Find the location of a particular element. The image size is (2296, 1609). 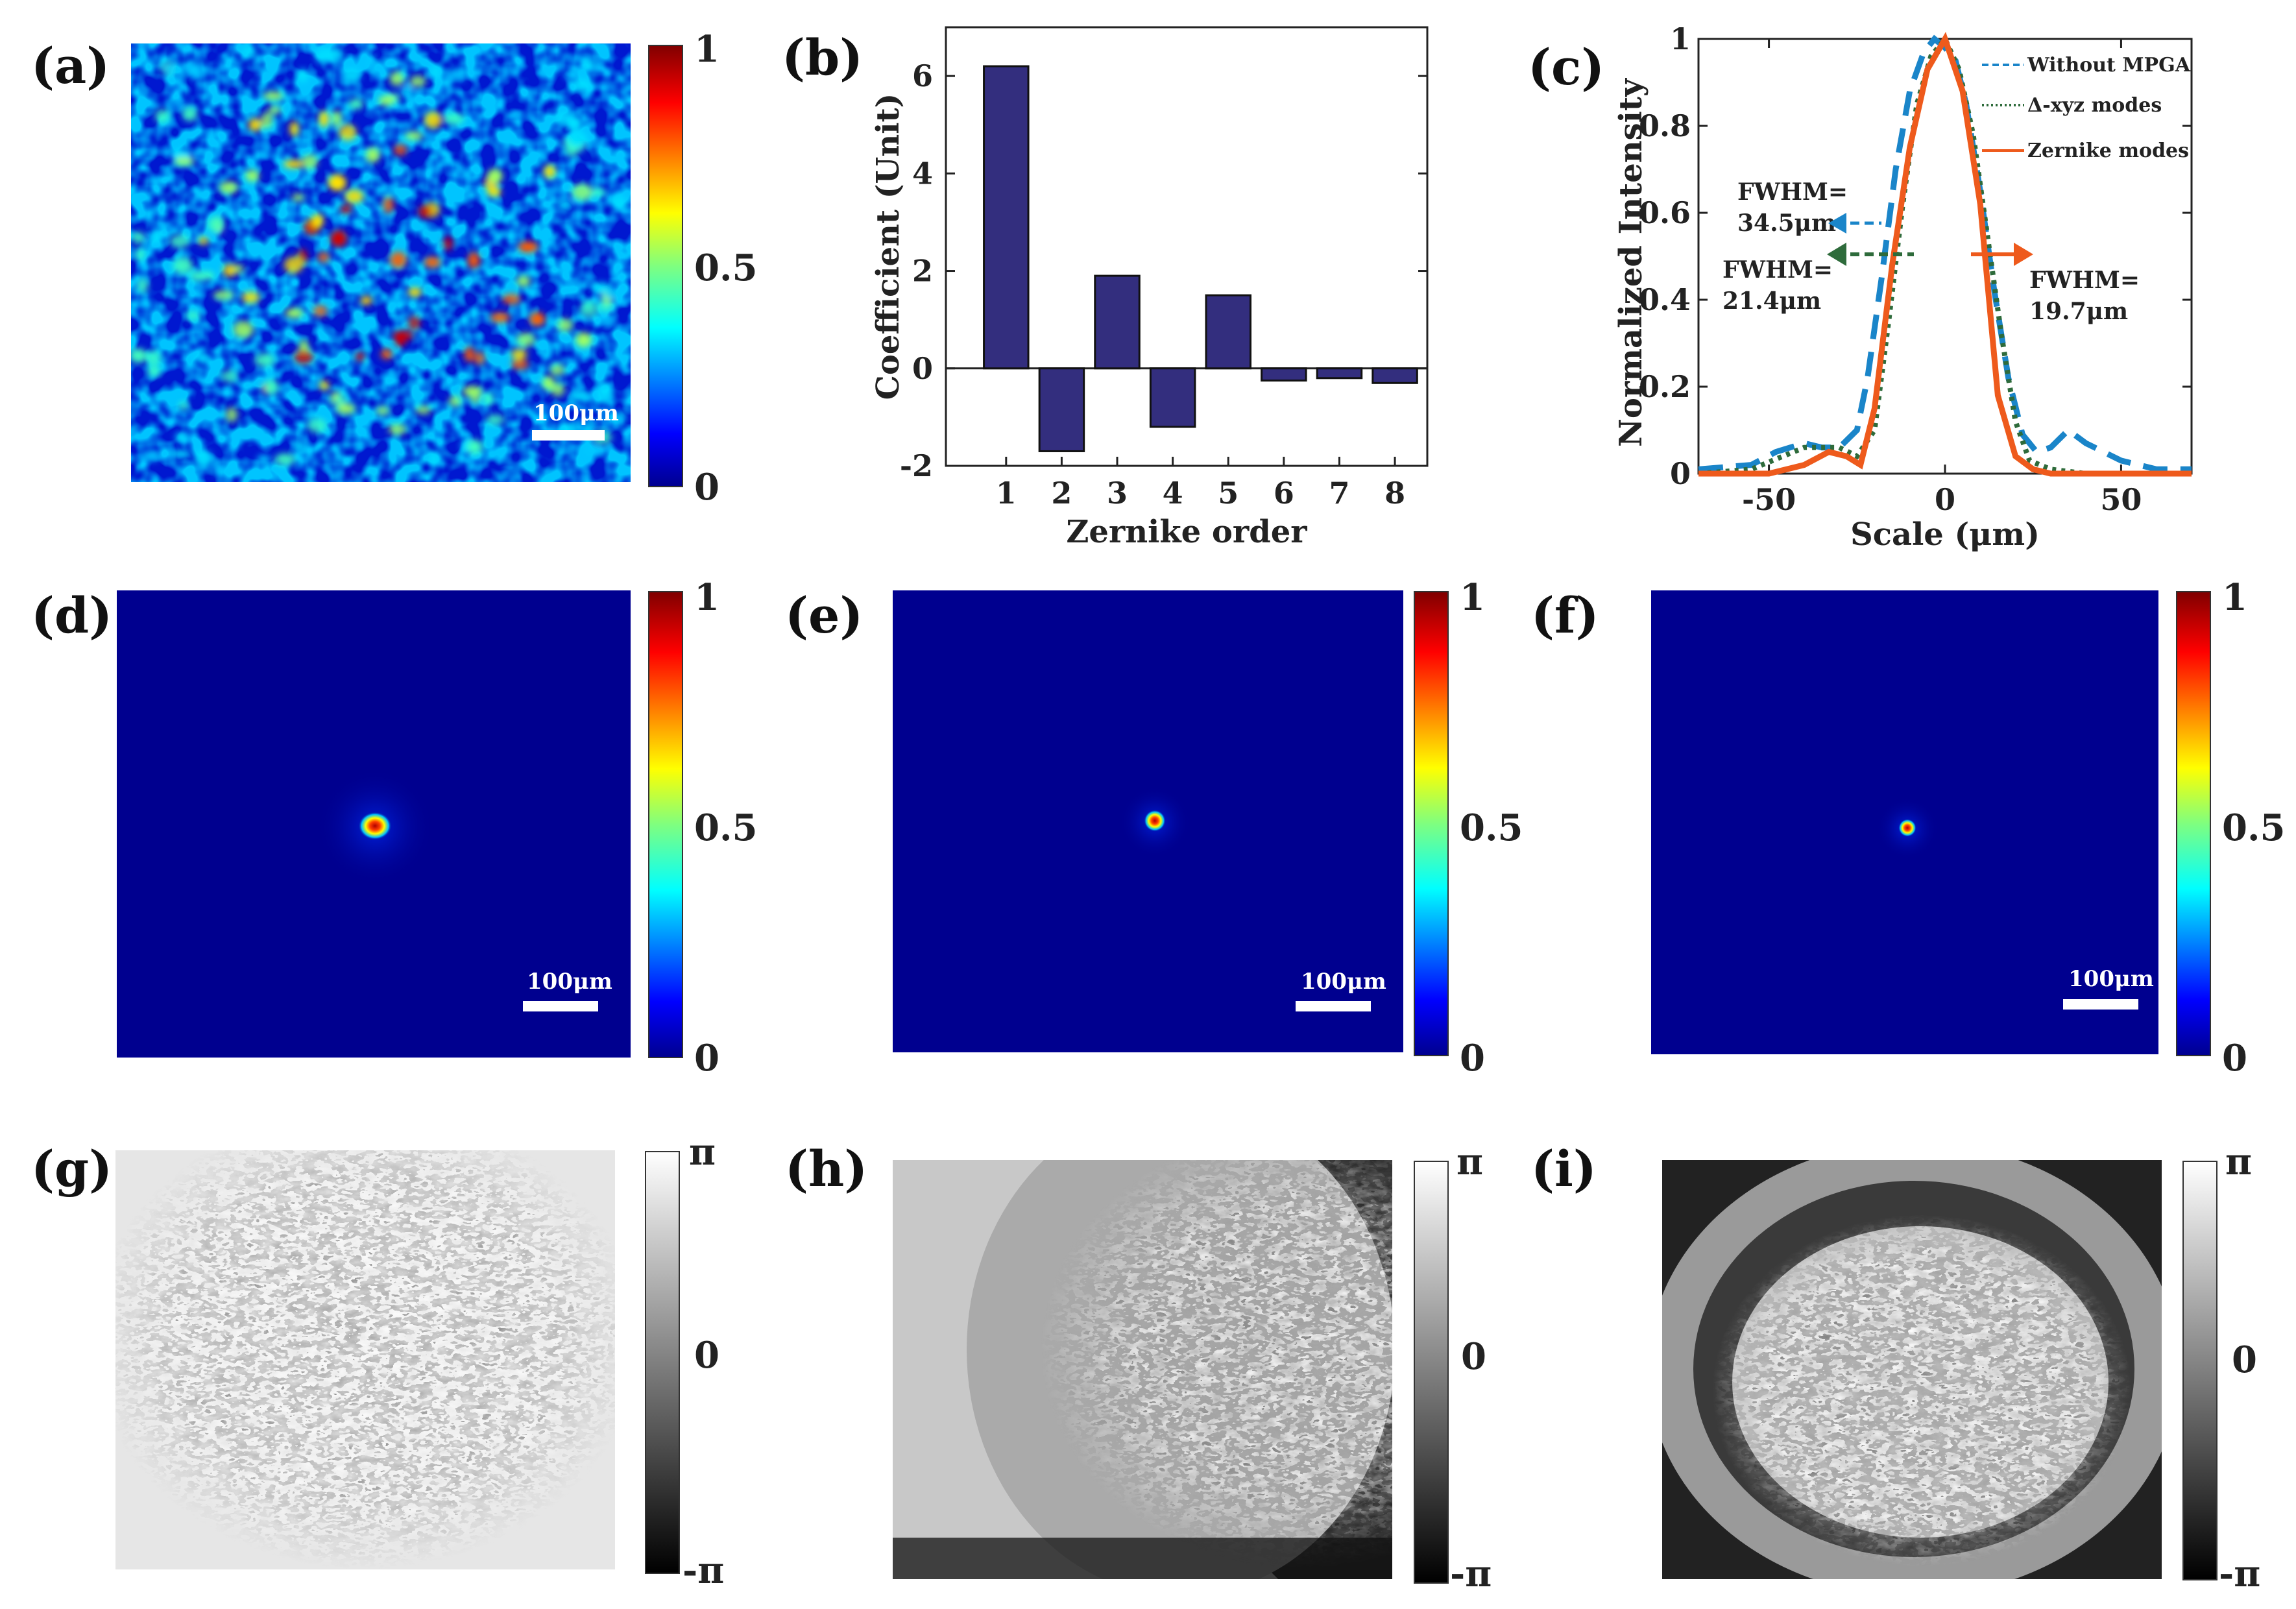

colorbar-f-tick-min: 0 is located at coordinates (2234, 1058).